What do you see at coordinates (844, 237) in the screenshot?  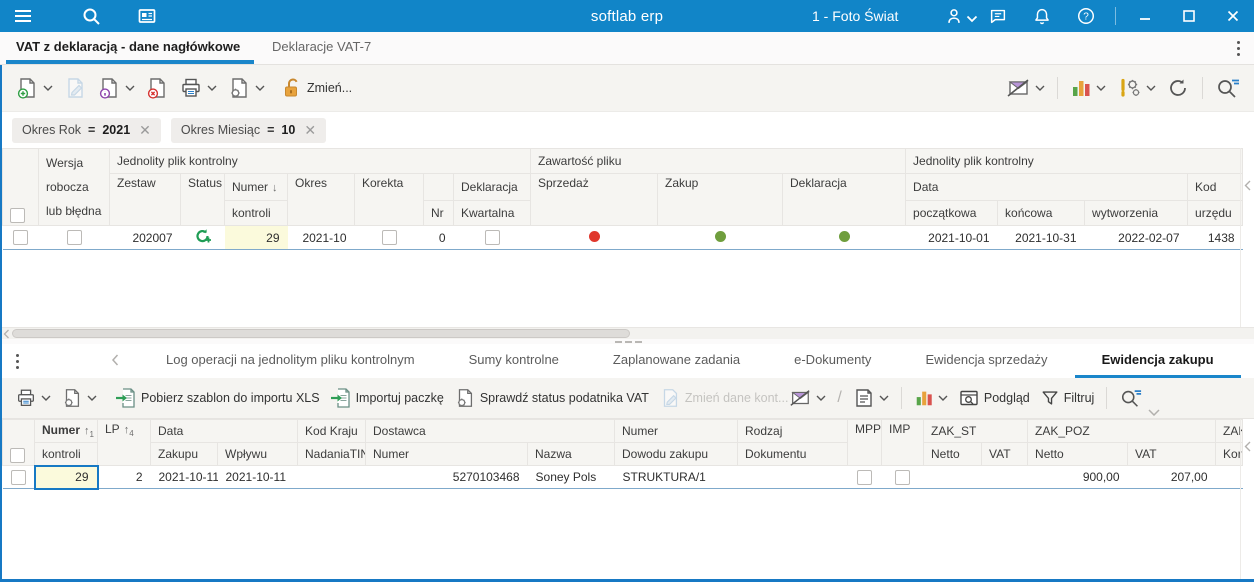 I see `deklaracja-status-cell` at bounding box center [844, 237].